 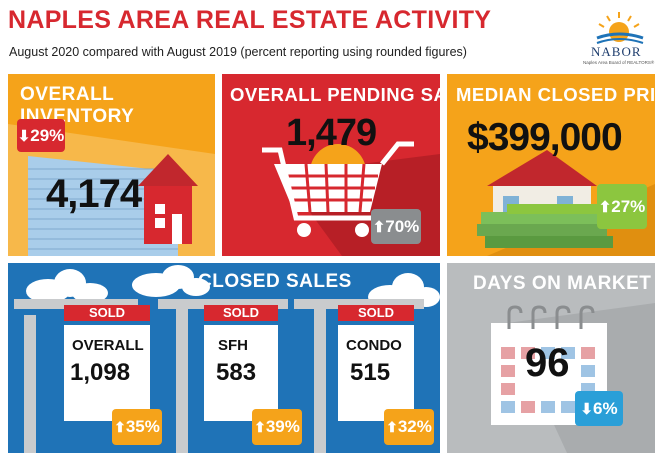 I want to click on sold-sign-overall: SOLD OVERALL 1,098, so click(x=107, y=363).